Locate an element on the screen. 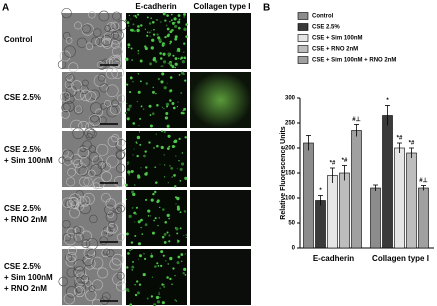 This screenshot has height=306, width=437. y-tick-label: 200 is located at coordinates (290, 149).